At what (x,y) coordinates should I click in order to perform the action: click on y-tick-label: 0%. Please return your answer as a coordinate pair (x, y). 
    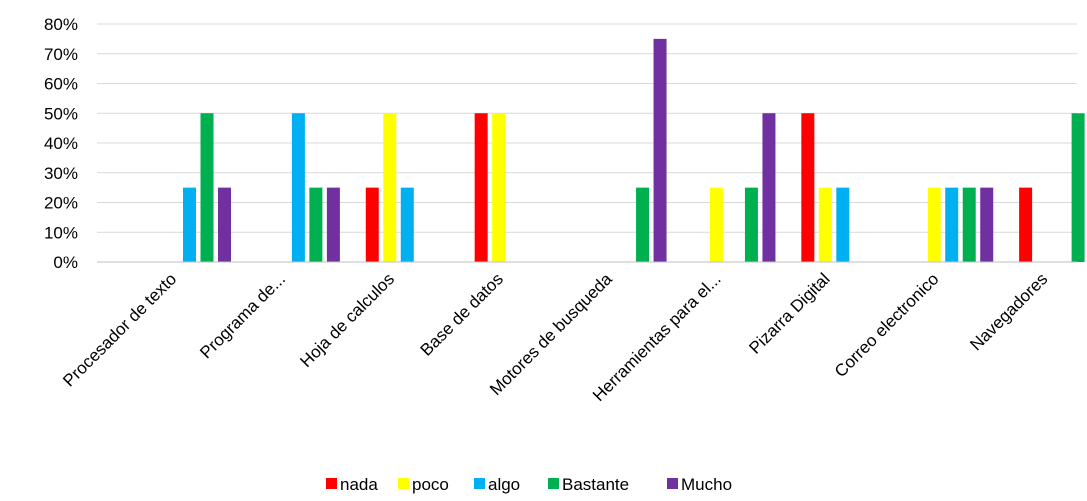
    Looking at the image, I should click on (65, 262).